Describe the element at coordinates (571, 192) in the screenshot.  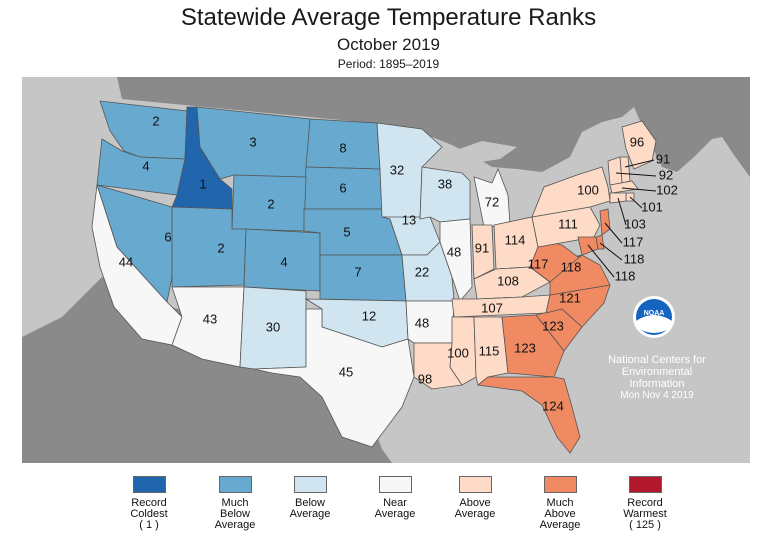
I see `state-new-york` at that location.